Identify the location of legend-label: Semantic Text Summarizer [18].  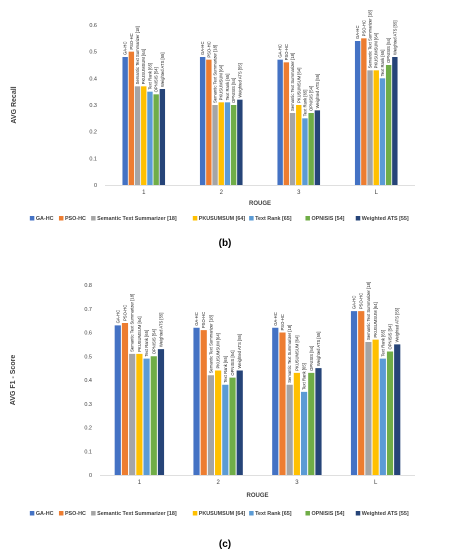
(137, 514).